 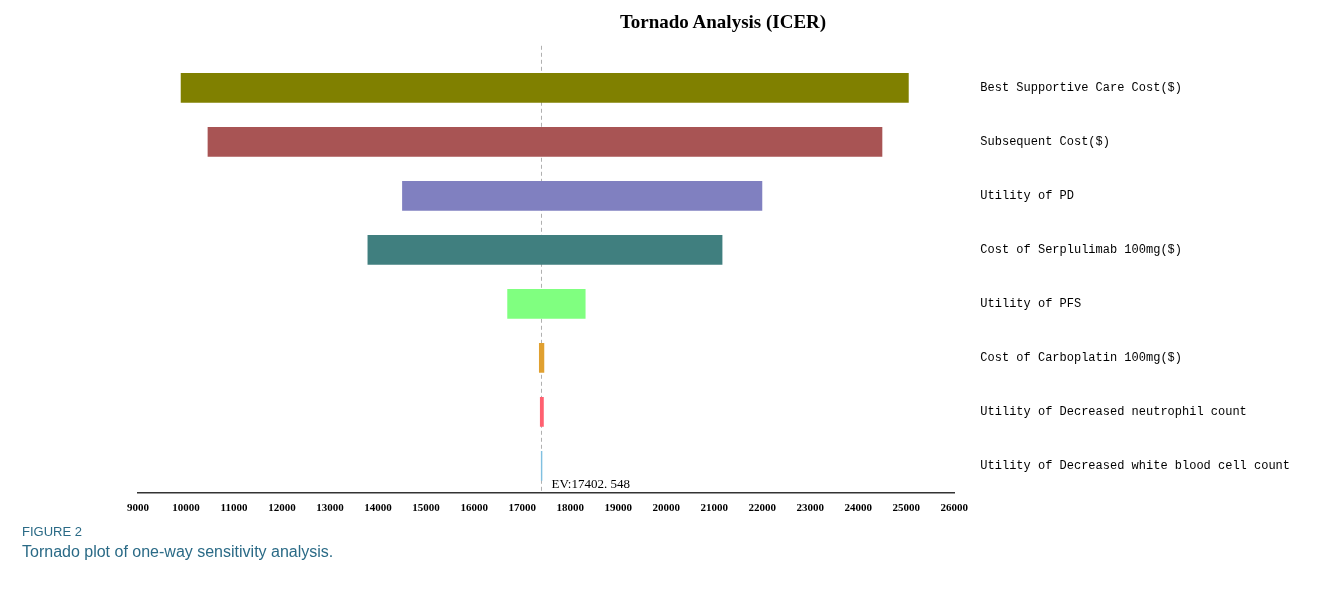 What do you see at coordinates (522, 507) in the screenshot?
I see `x-tick-label: 17000` at bounding box center [522, 507].